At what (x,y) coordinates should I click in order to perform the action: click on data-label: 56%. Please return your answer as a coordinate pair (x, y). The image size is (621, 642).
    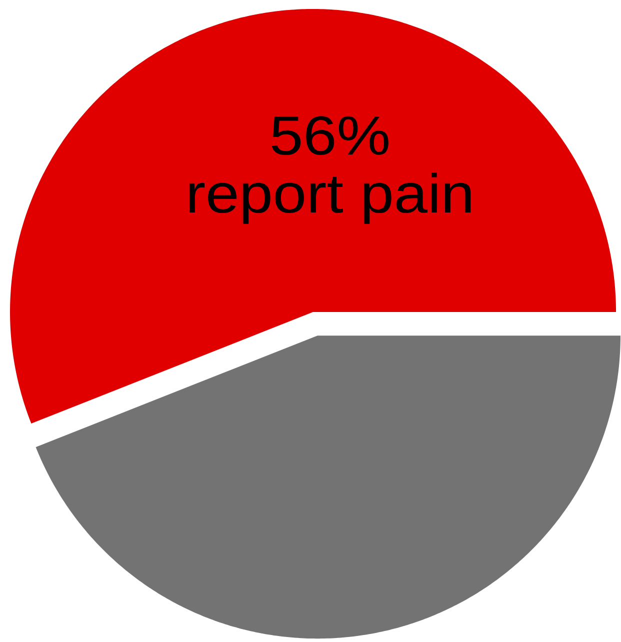
    Looking at the image, I should click on (330, 136).